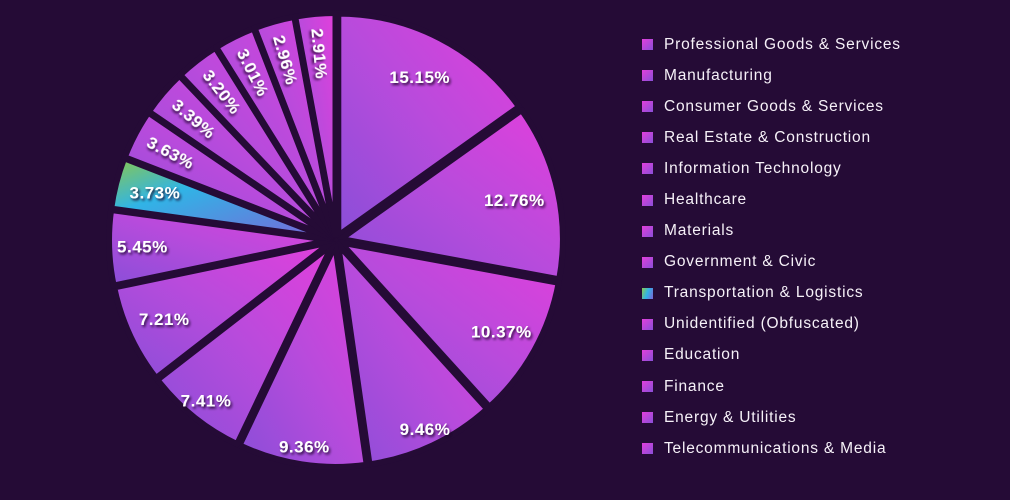  I want to click on legend-label: Professional Goods & Services, so click(782, 44).